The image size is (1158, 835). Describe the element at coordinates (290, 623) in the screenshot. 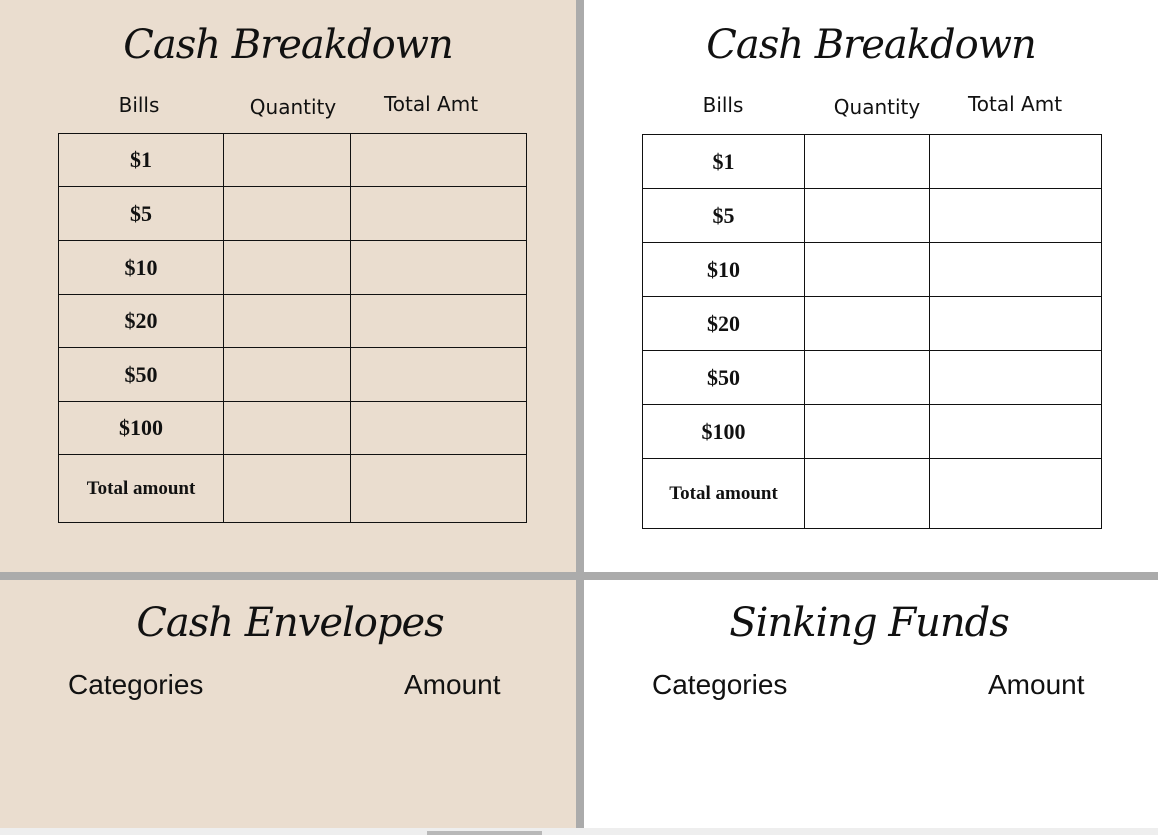

I see `panel-title: Cash Envelopes` at that location.